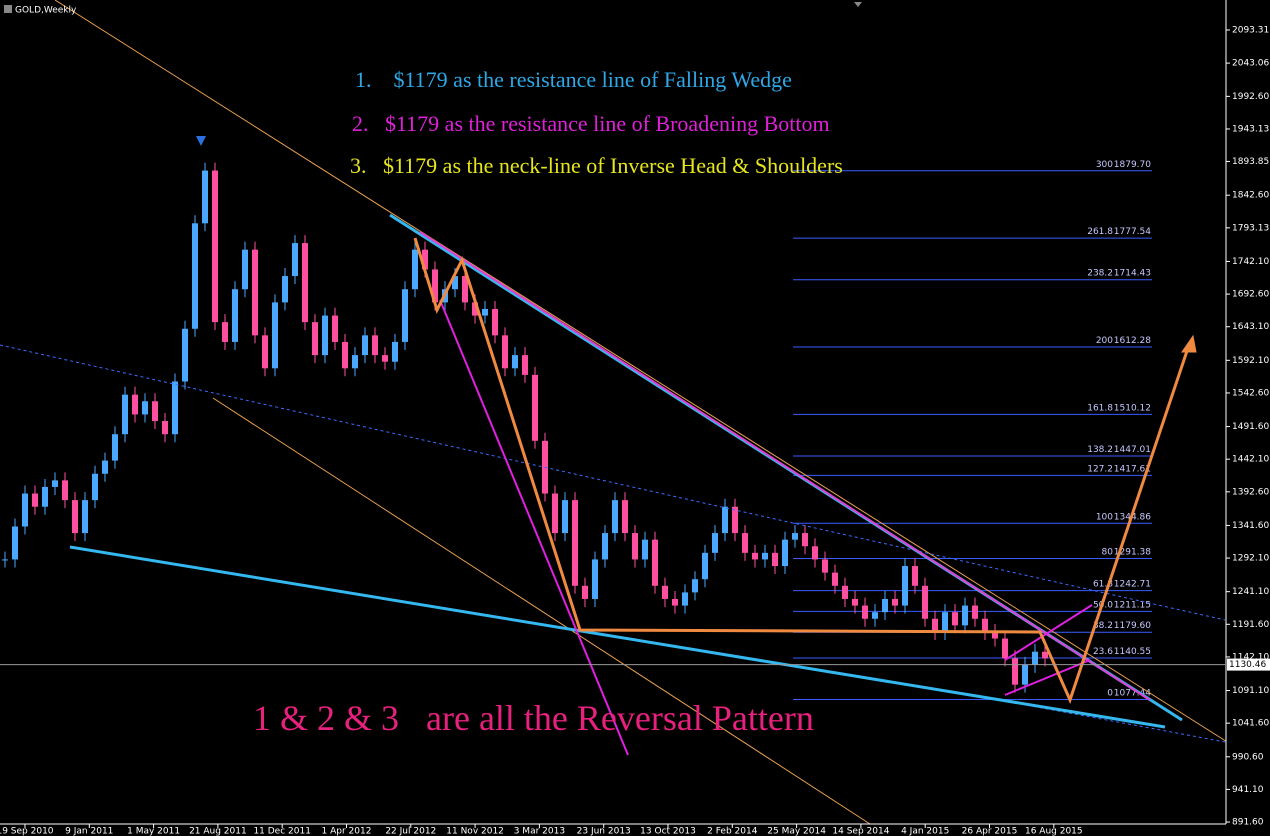 This screenshot has width=1270, height=836. I want to click on x-tick-label: 1 Apr 2012, so click(347, 831).